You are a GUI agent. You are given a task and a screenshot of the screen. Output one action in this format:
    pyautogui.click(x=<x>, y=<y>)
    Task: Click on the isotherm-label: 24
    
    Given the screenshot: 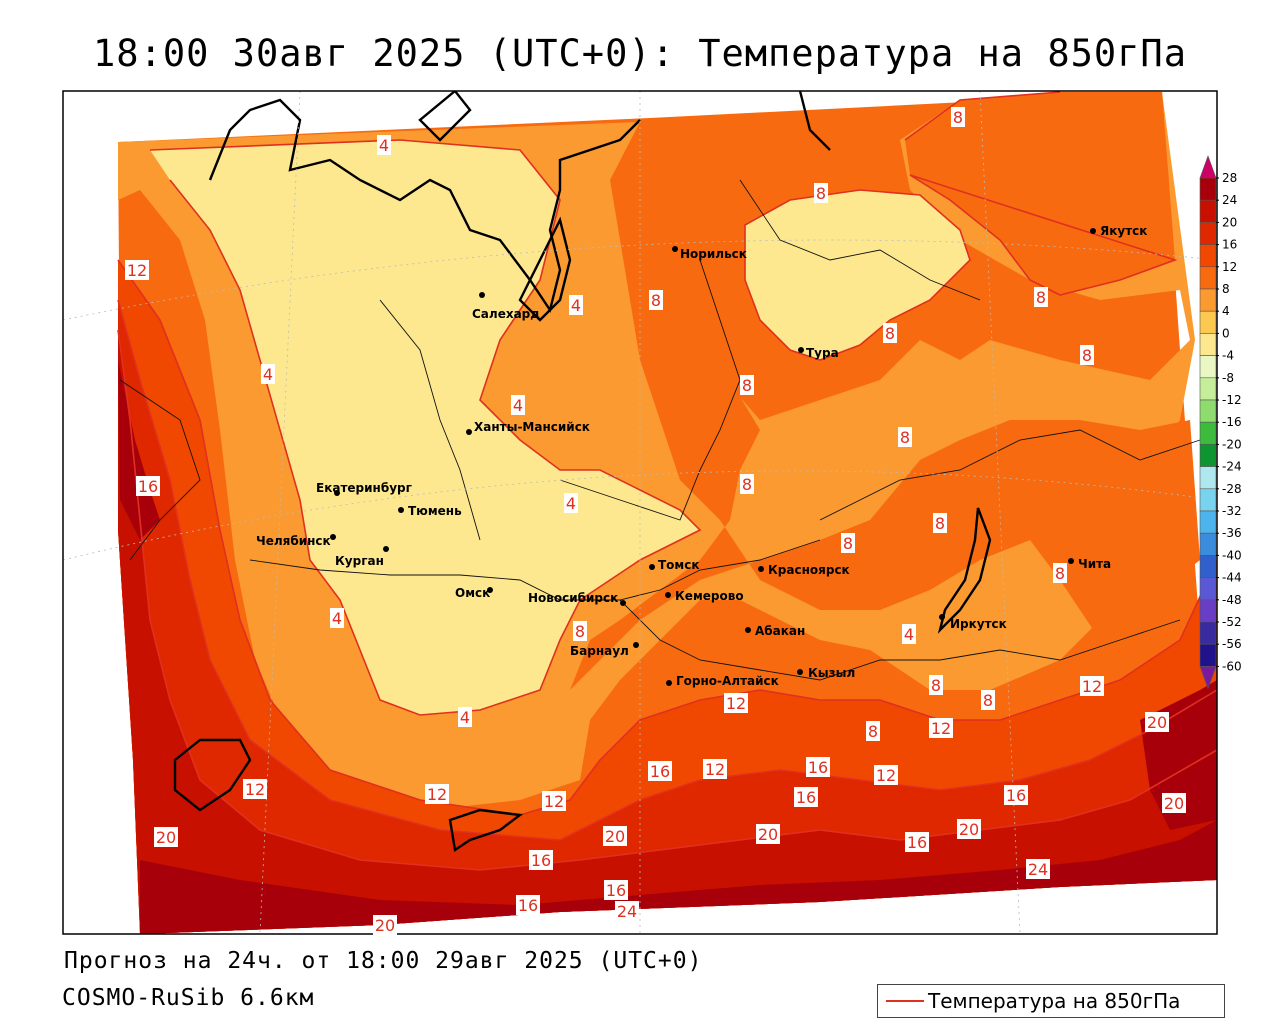 What is the action you would take?
    pyautogui.click(x=627, y=911)
    